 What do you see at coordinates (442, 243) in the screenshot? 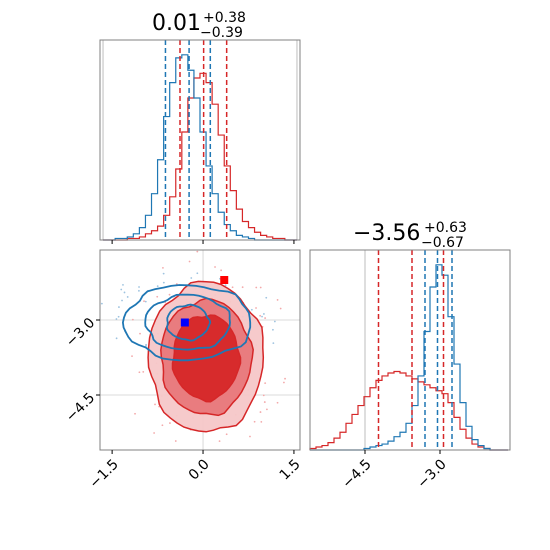
I see `right-title-minus: −0.67` at bounding box center [442, 243].